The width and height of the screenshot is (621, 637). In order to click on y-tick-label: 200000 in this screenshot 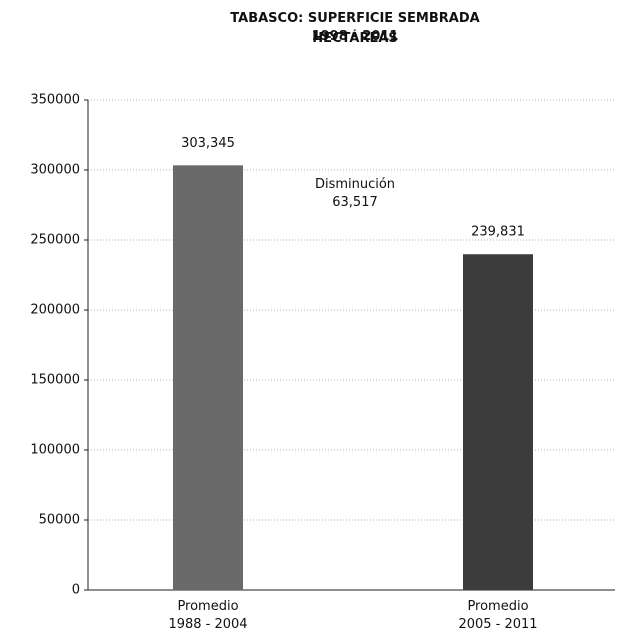, I will do `click(55, 310)`.